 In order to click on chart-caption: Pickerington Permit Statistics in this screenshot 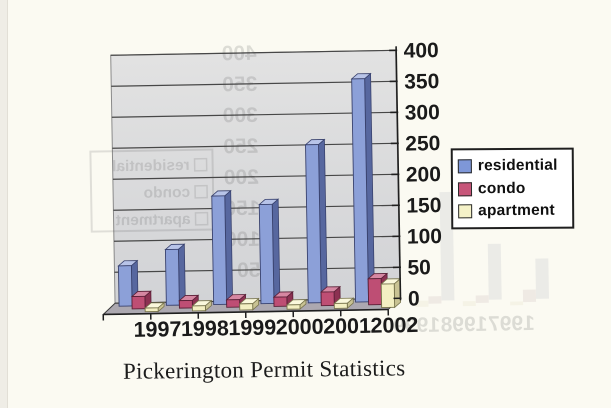, I will do `click(264, 369)`.